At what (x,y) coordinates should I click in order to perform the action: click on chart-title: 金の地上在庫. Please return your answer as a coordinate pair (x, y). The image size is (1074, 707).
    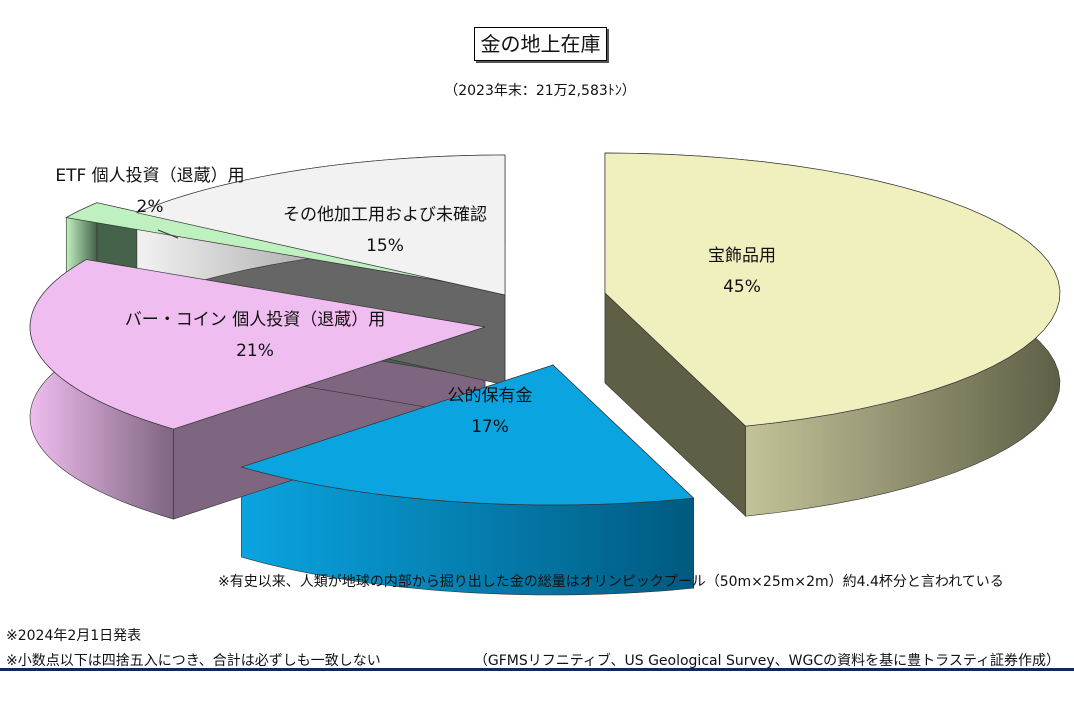
    Looking at the image, I should click on (540, 44).